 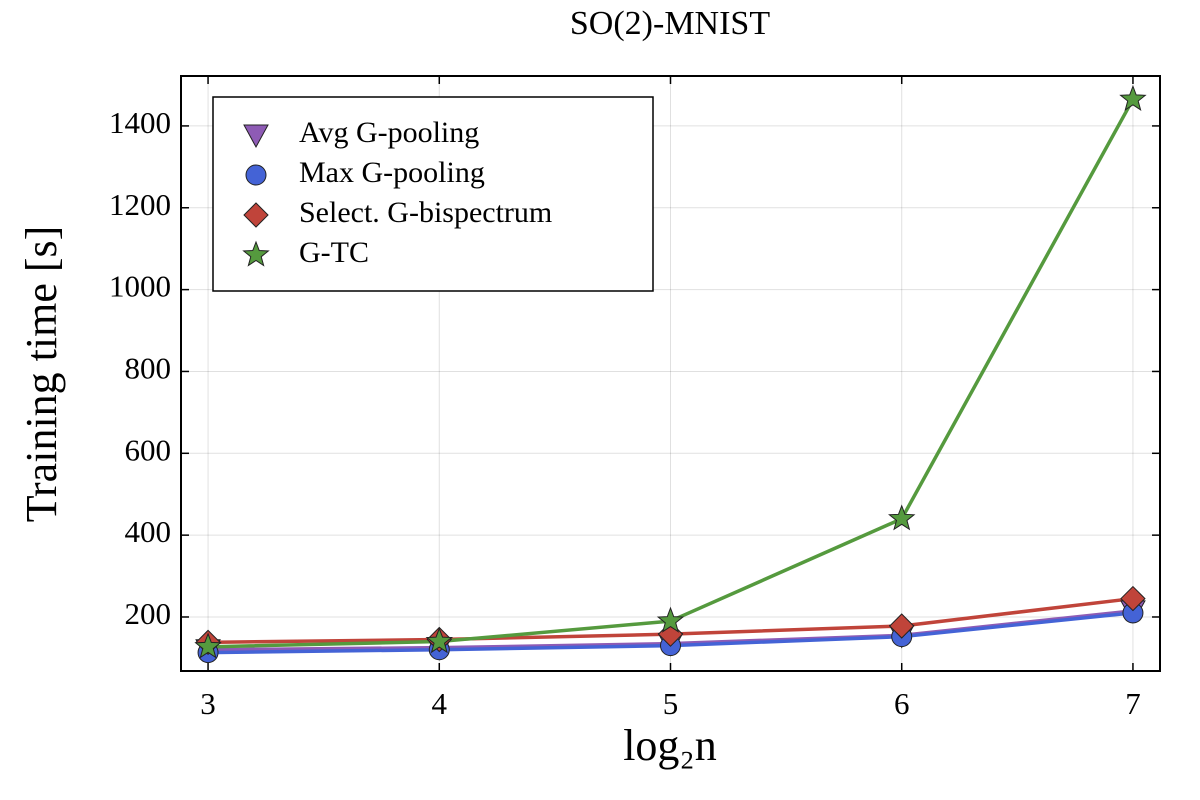 I want to click on y-tick-label: 1200, so click(x=140, y=204).